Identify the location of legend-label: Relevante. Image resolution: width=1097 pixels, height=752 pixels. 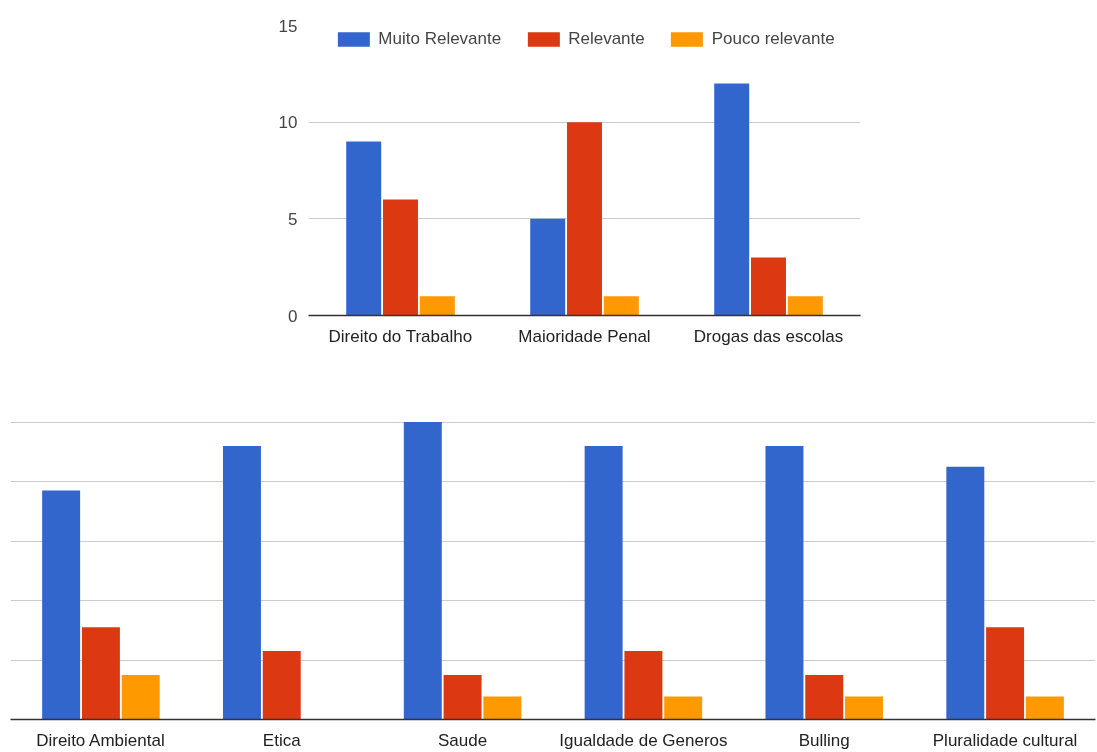
(606, 39).